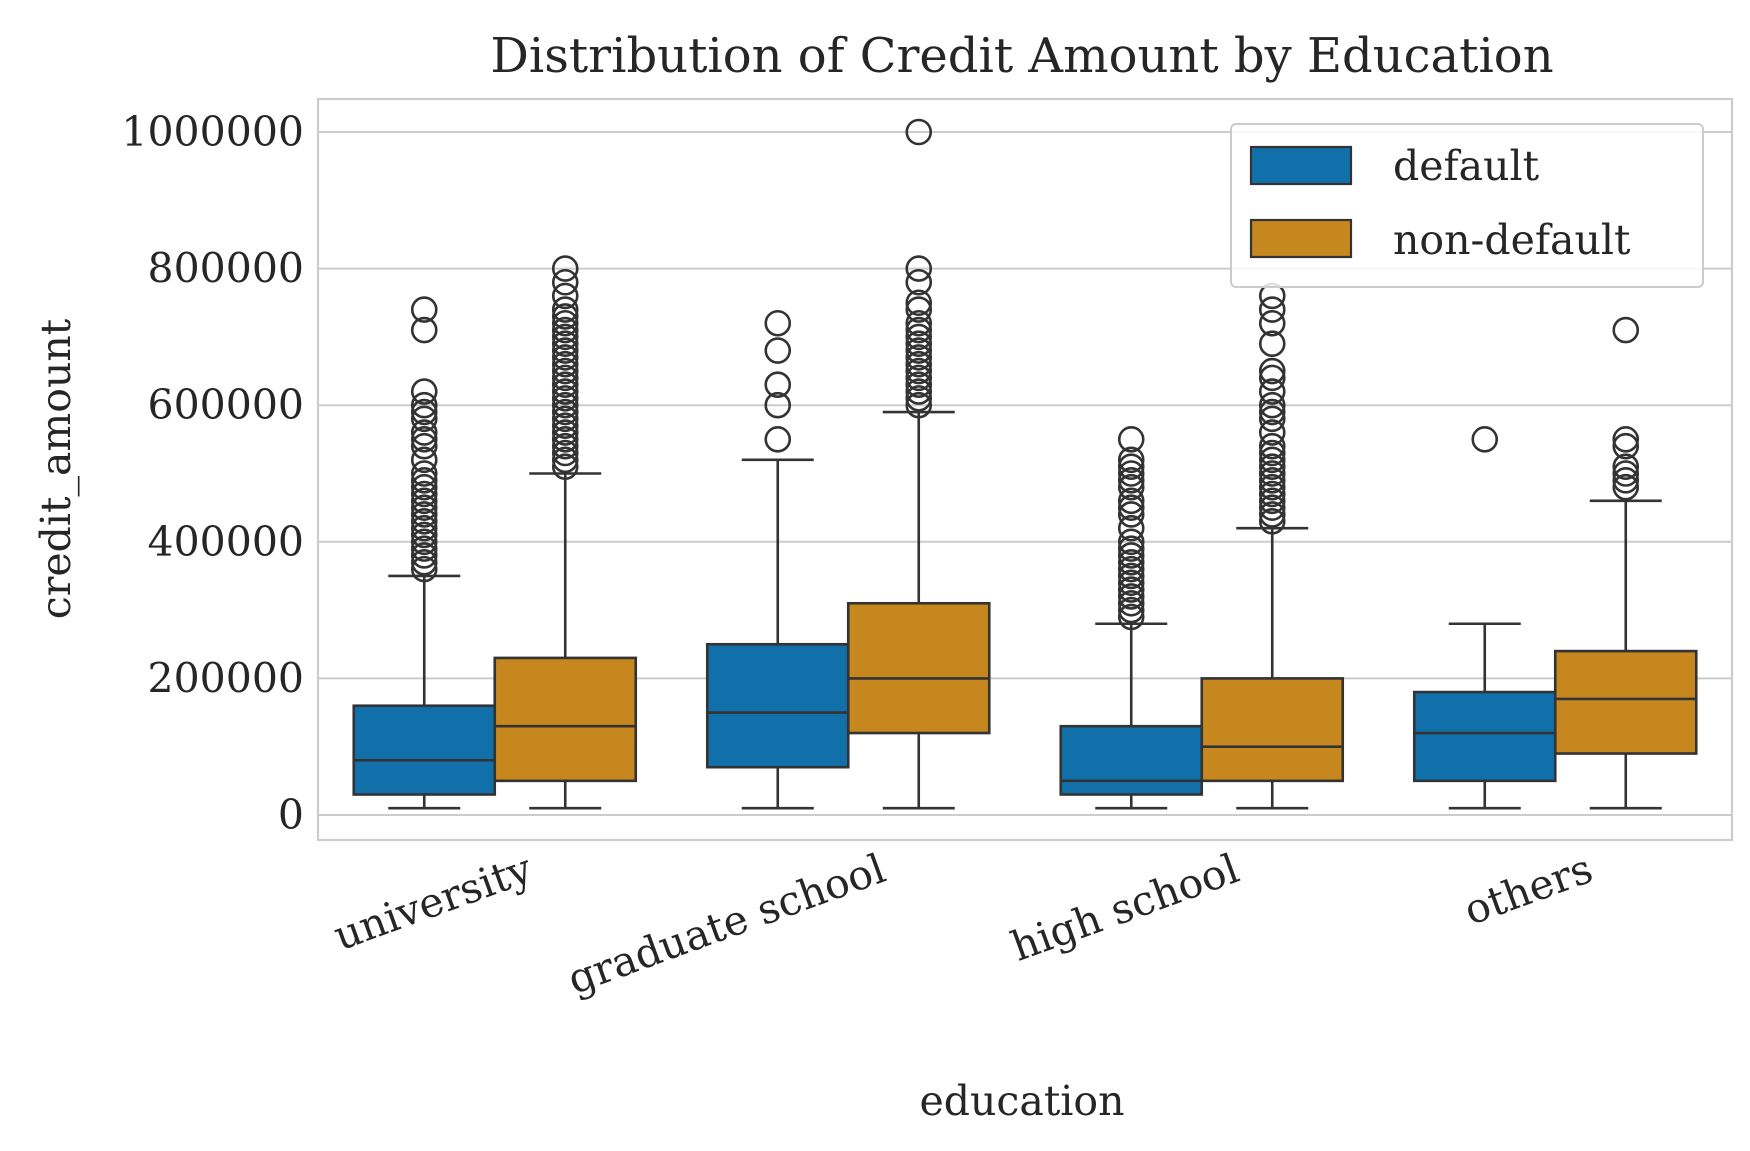 The image size is (1750, 1151). I want to click on y-tick-label: 200000, so click(225, 678).